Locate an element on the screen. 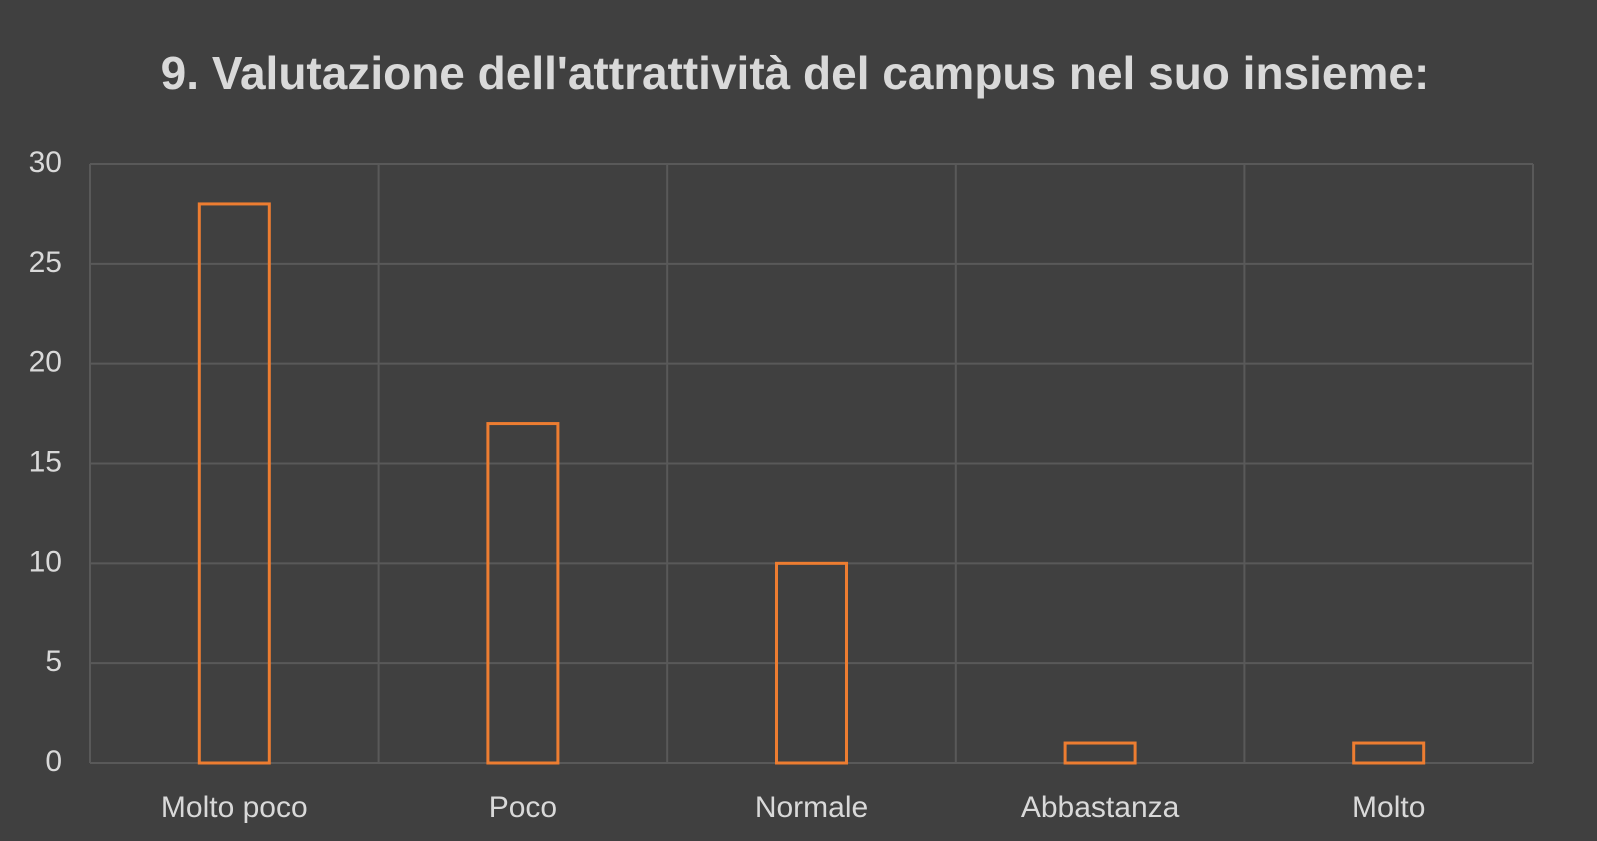 Image resolution: width=1597 pixels, height=841 pixels. x-tick-label: Molto is located at coordinates (1388, 807).